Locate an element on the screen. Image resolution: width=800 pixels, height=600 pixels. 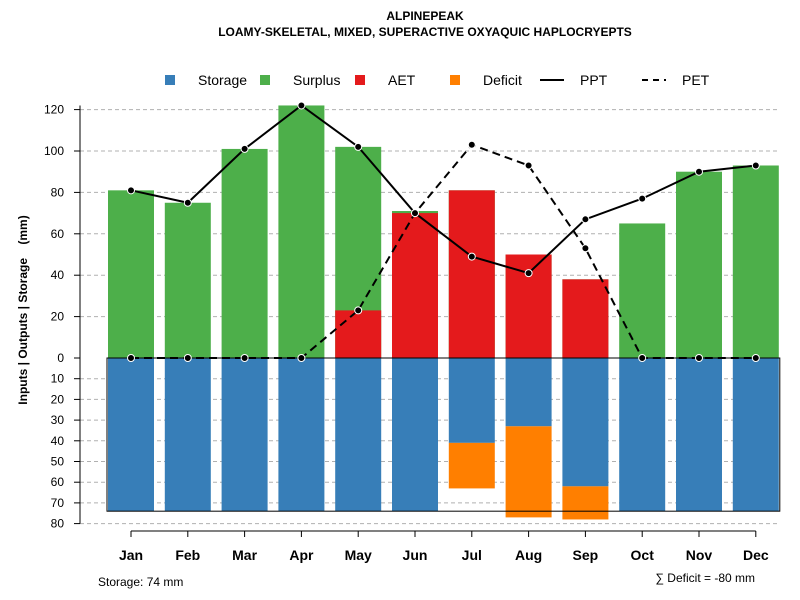
y-tick-label: 30 is located at coordinates (58, 420).